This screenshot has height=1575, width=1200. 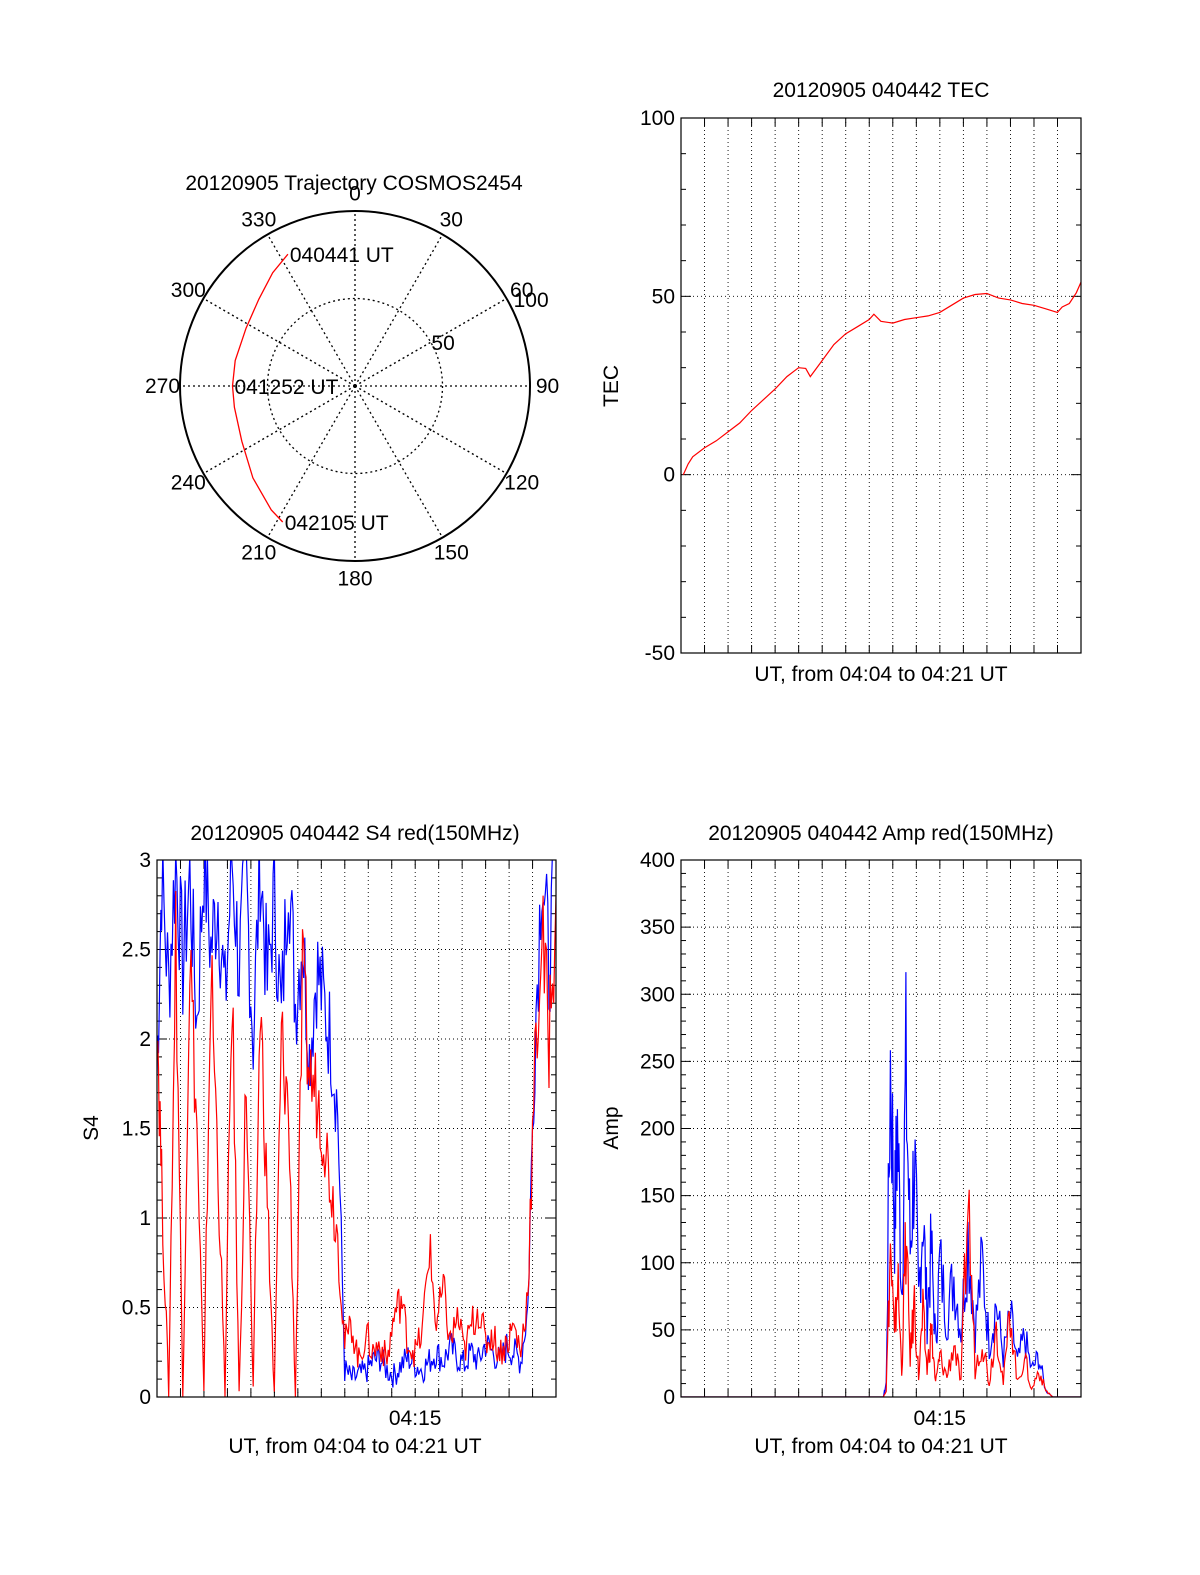 What do you see at coordinates (145, 860) in the screenshot?
I see `y-tick-label: 3` at bounding box center [145, 860].